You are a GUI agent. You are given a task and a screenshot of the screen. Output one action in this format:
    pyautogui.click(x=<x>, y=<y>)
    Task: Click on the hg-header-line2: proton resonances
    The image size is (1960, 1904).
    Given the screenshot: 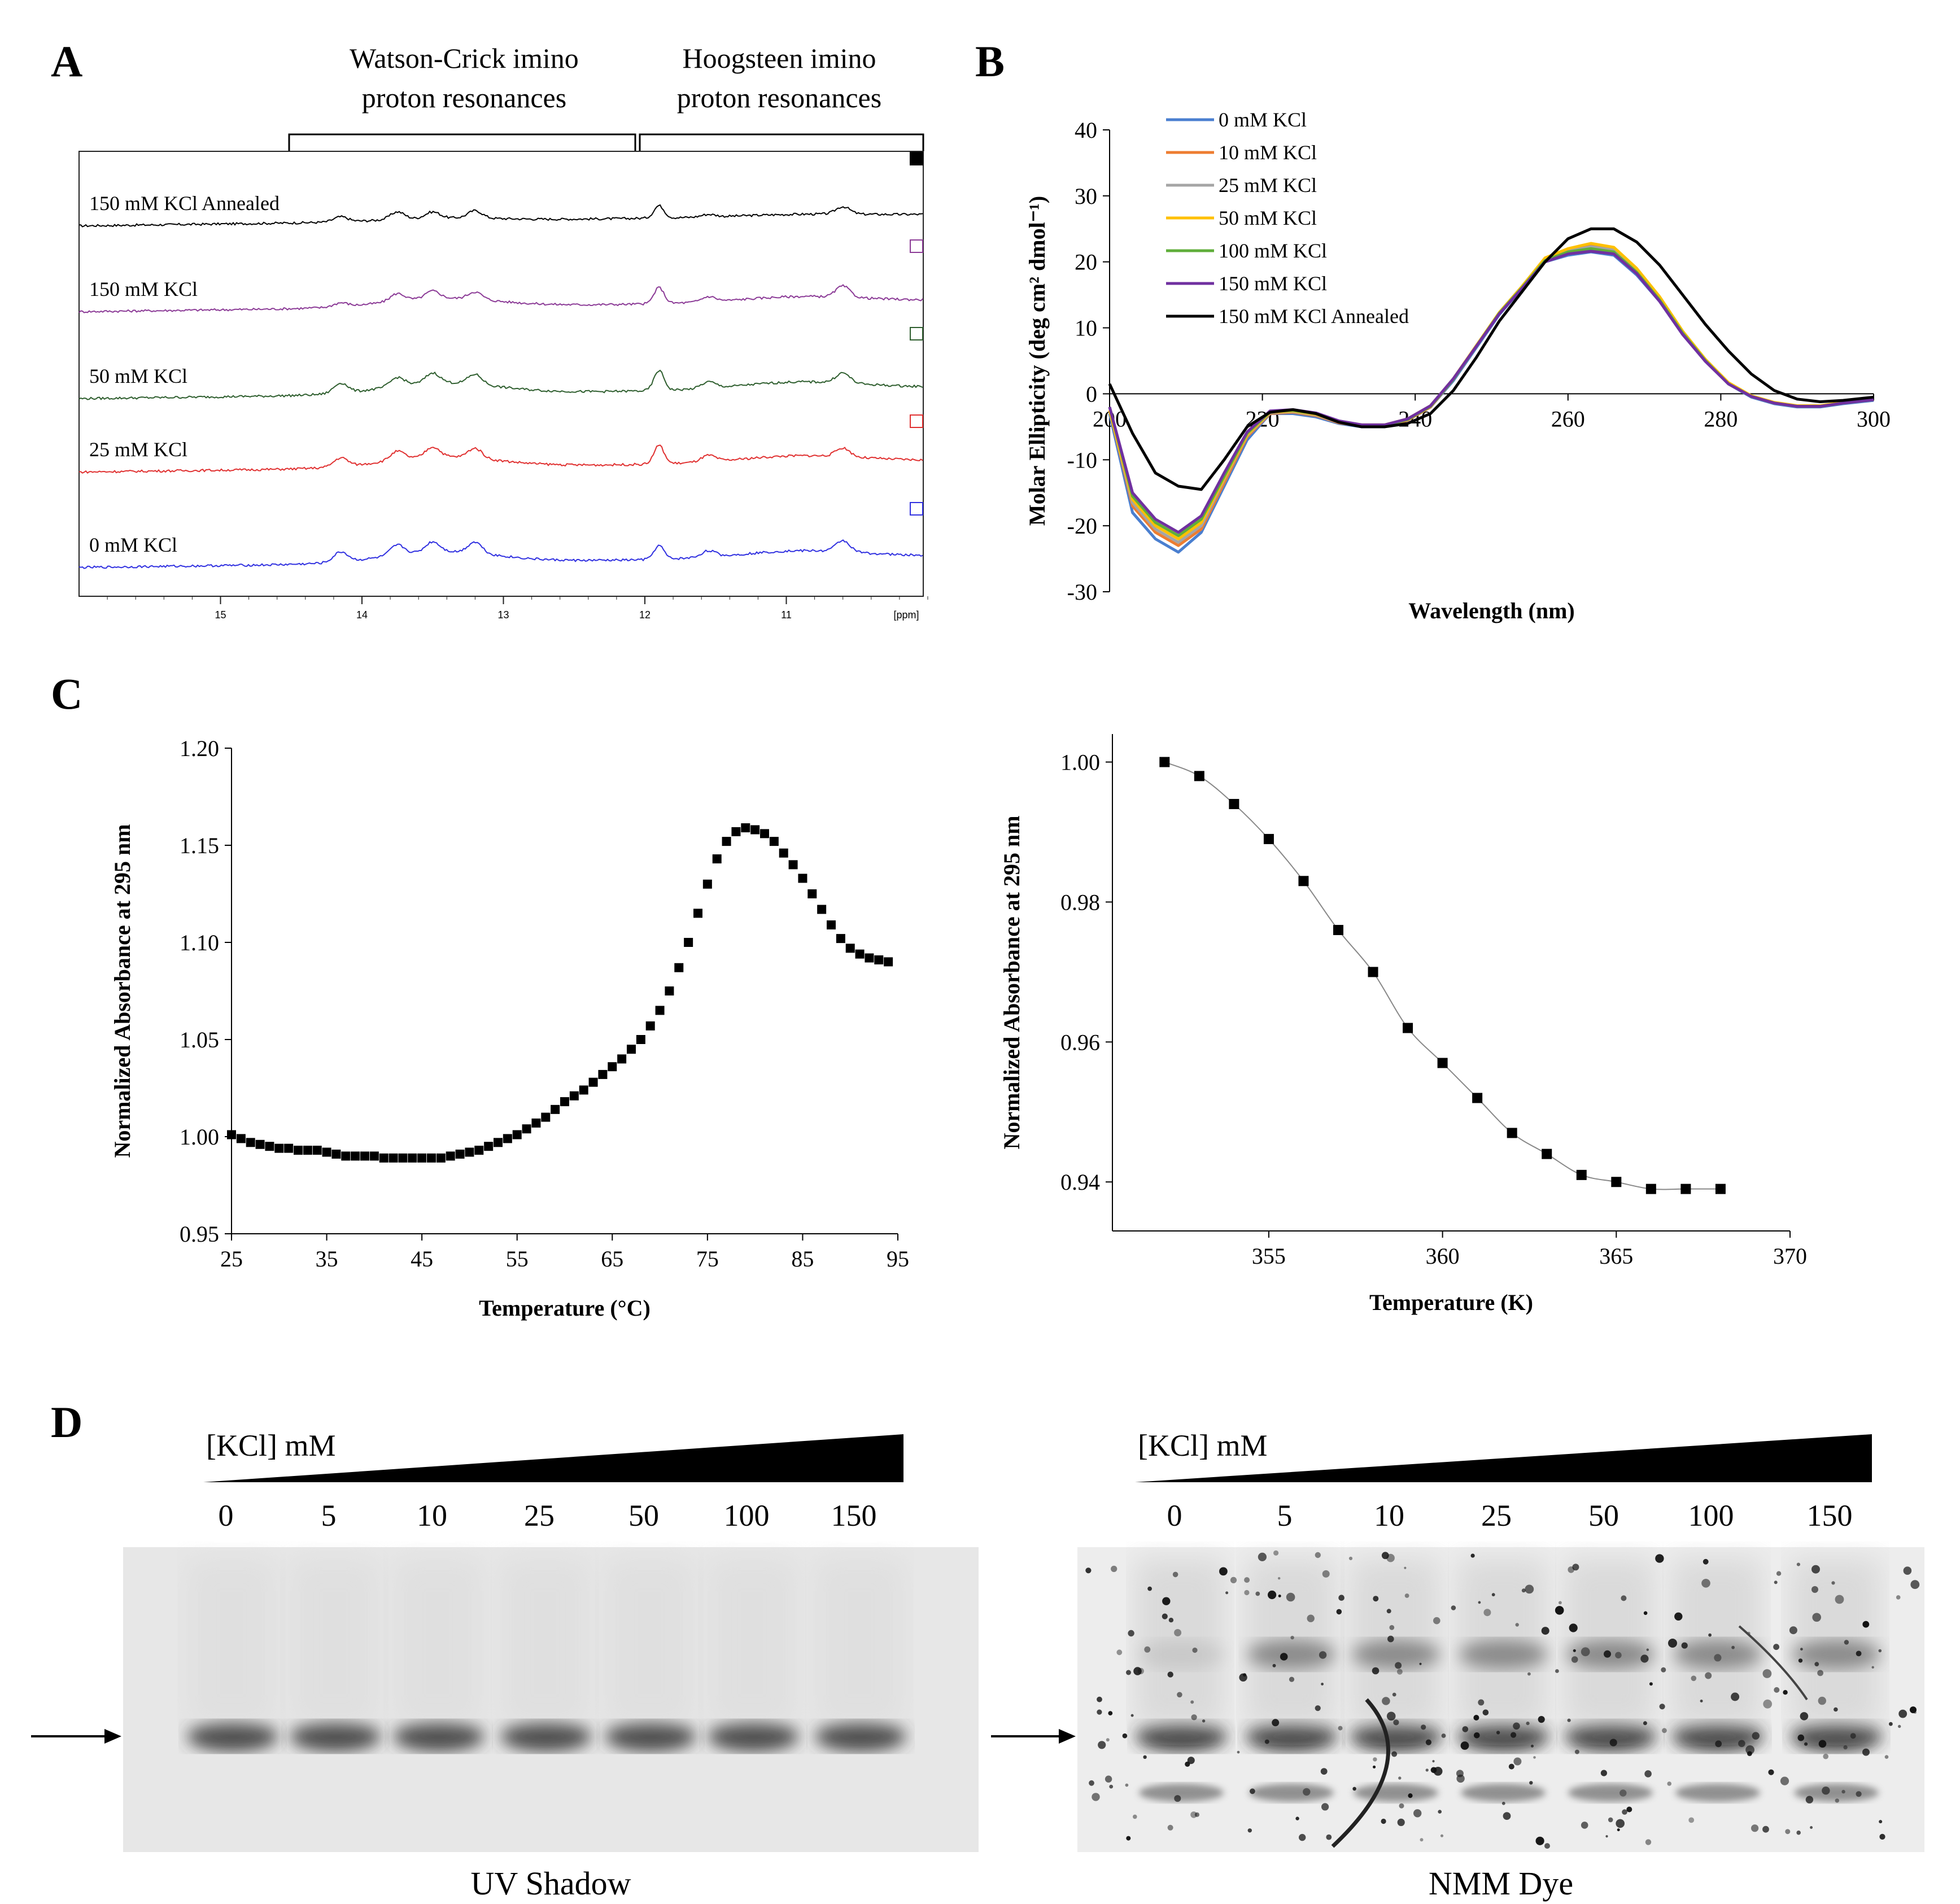 What is the action you would take?
    pyautogui.click(x=779, y=97)
    